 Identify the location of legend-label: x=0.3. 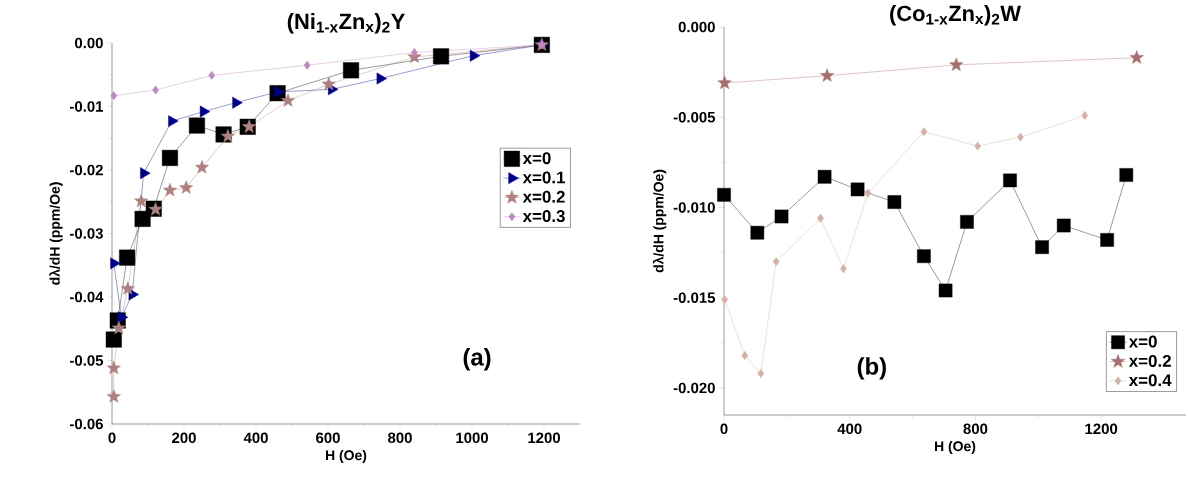
(543, 216).